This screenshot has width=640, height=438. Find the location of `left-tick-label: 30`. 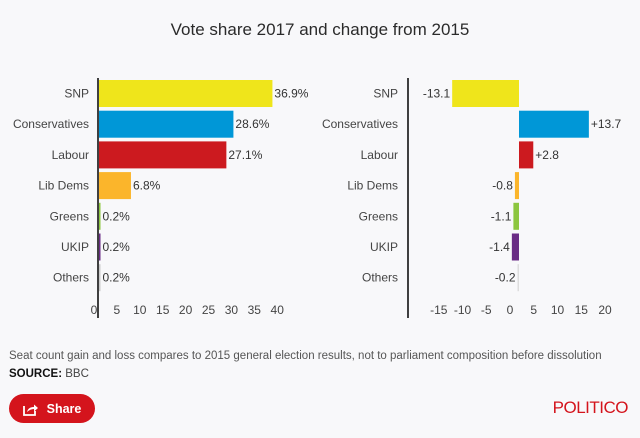

left-tick-label: 30 is located at coordinates (232, 310).